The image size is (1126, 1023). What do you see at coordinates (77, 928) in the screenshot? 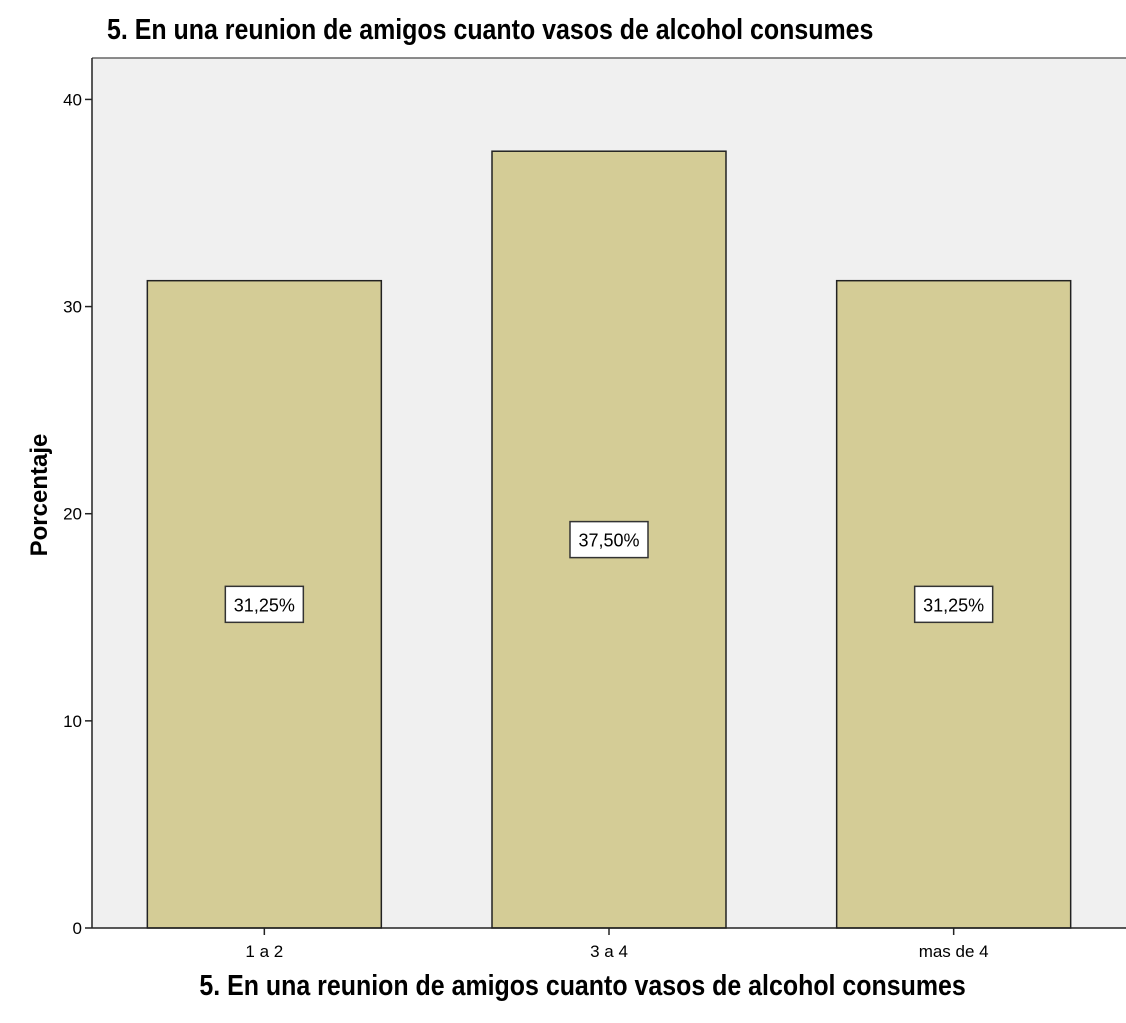
I see `y-tick-label: 0` at bounding box center [77, 928].